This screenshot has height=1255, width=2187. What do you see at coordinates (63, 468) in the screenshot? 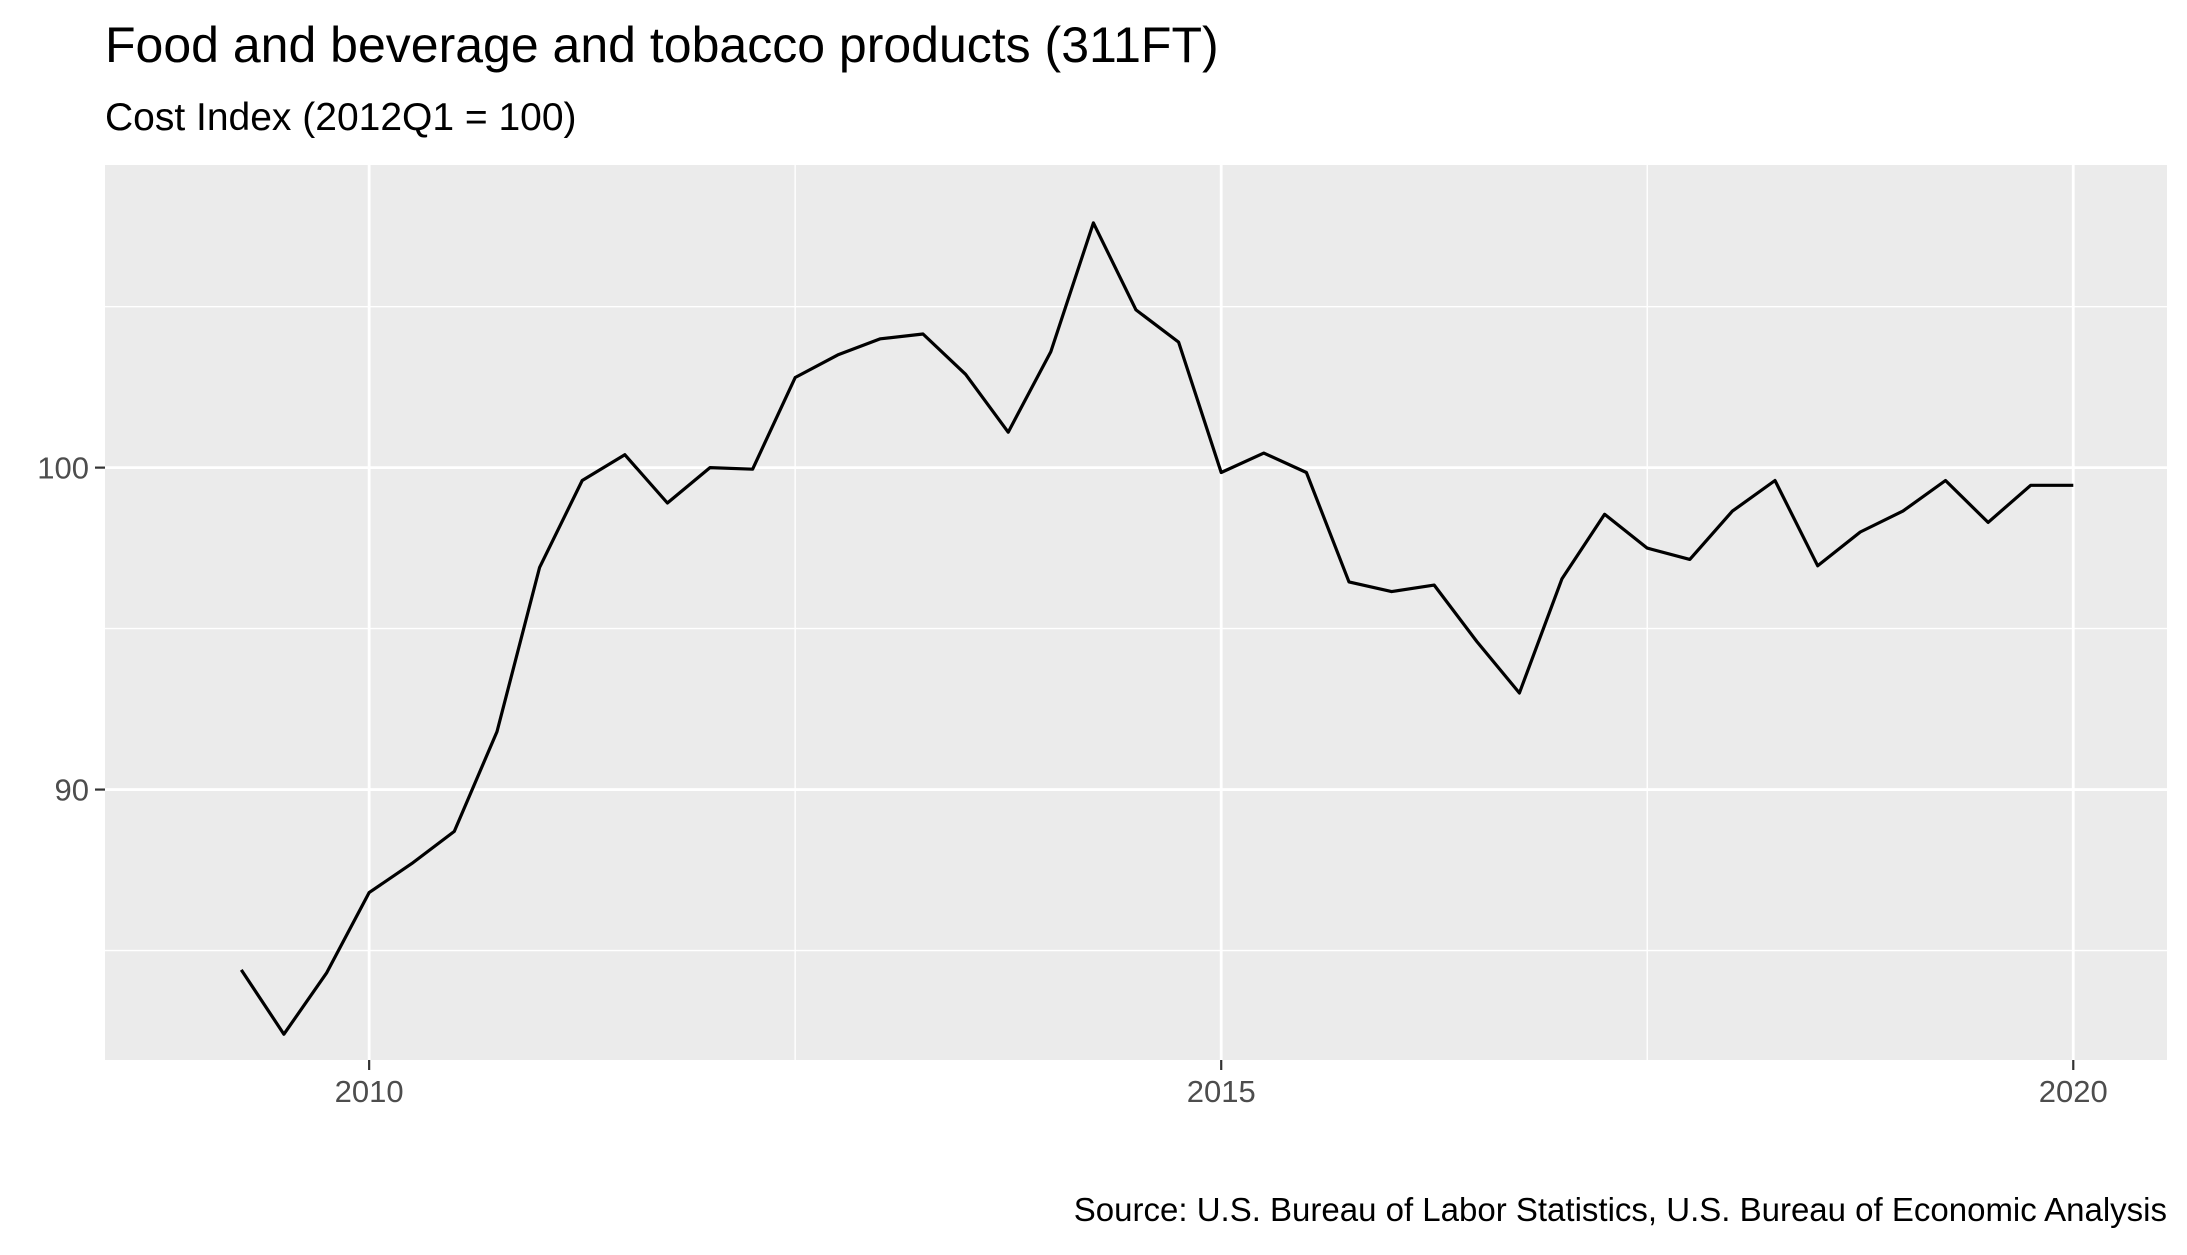
I see `y-tick-label: 100` at bounding box center [63, 468].